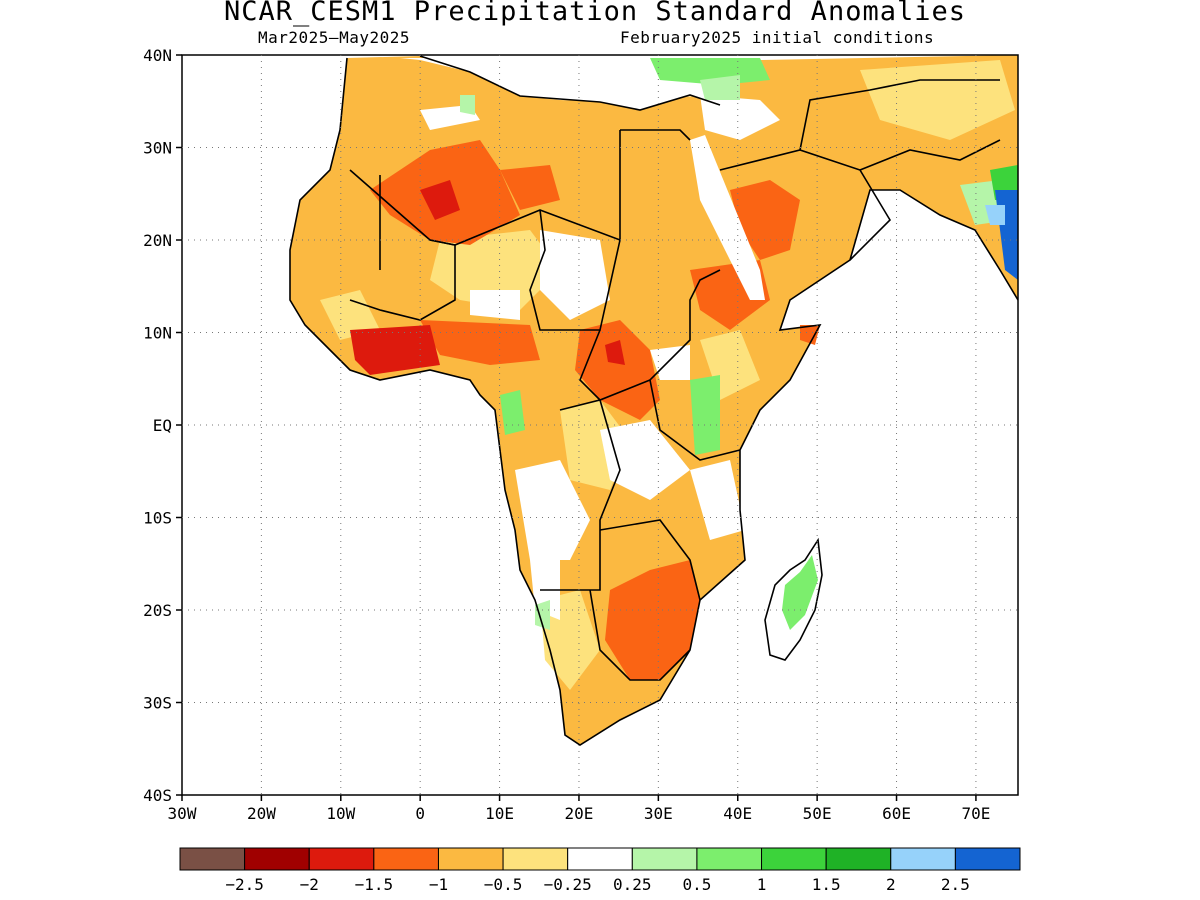  What do you see at coordinates (334, 37) in the screenshot?
I see `valid-period: Mar2025–May2025` at bounding box center [334, 37].